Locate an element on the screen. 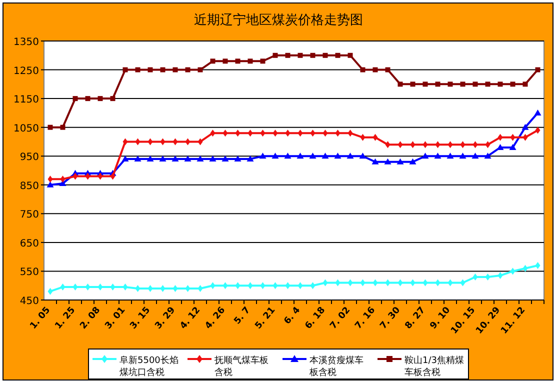  y-tick-label: 950 is located at coordinates (29, 158).